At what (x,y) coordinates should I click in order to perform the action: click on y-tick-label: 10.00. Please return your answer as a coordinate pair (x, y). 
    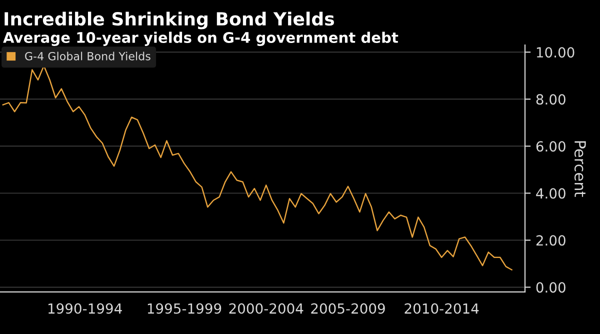
    Looking at the image, I should click on (555, 52).